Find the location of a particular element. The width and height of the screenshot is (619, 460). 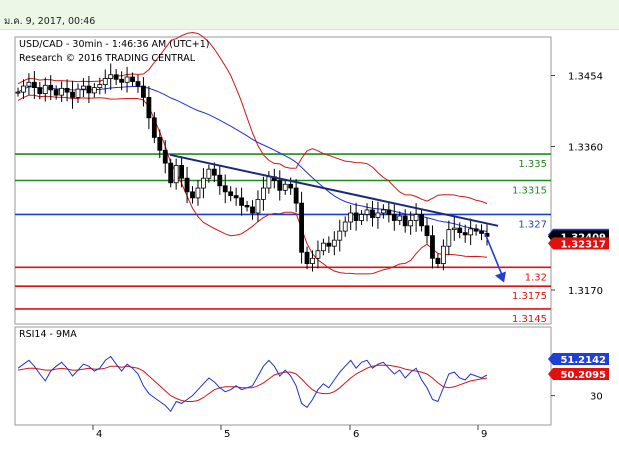

trendline is located at coordinates (334, 190).